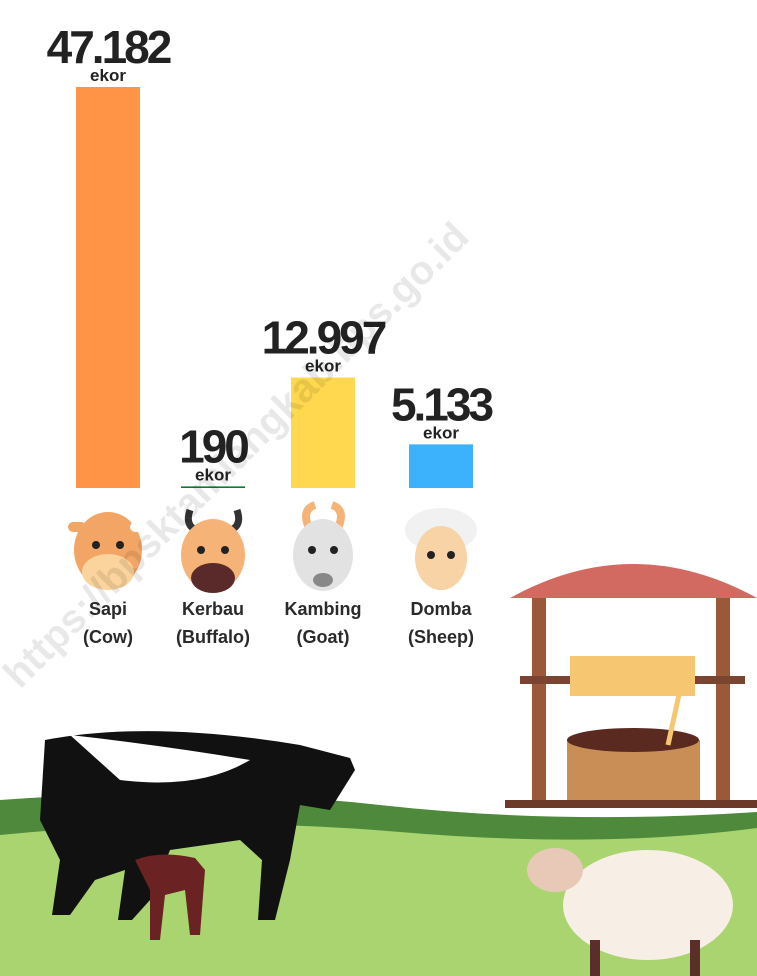 Image resolution: width=757 pixels, height=976 pixels. What do you see at coordinates (322, 609) in the screenshot?
I see `category-label: Kambing` at bounding box center [322, 609].